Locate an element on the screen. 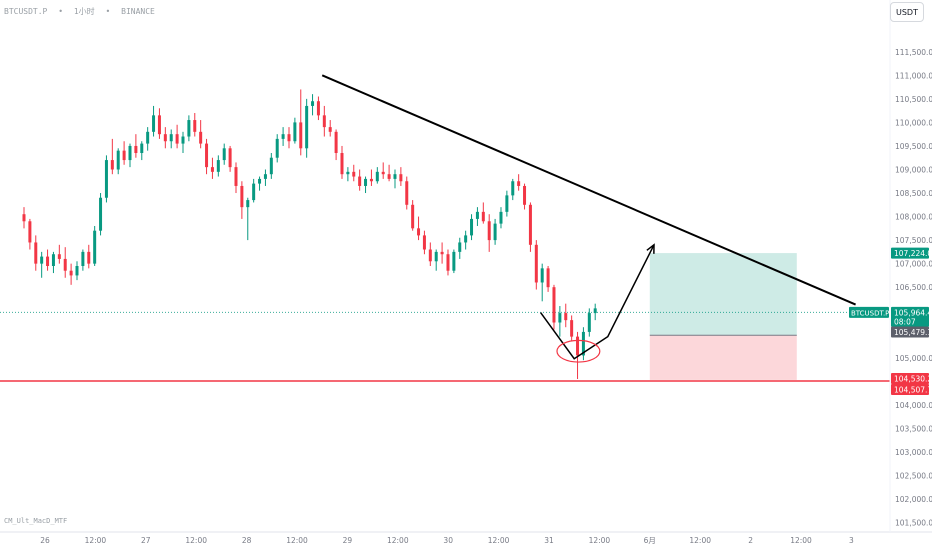  highlight-ellipse is located at coordinates (578, 351).